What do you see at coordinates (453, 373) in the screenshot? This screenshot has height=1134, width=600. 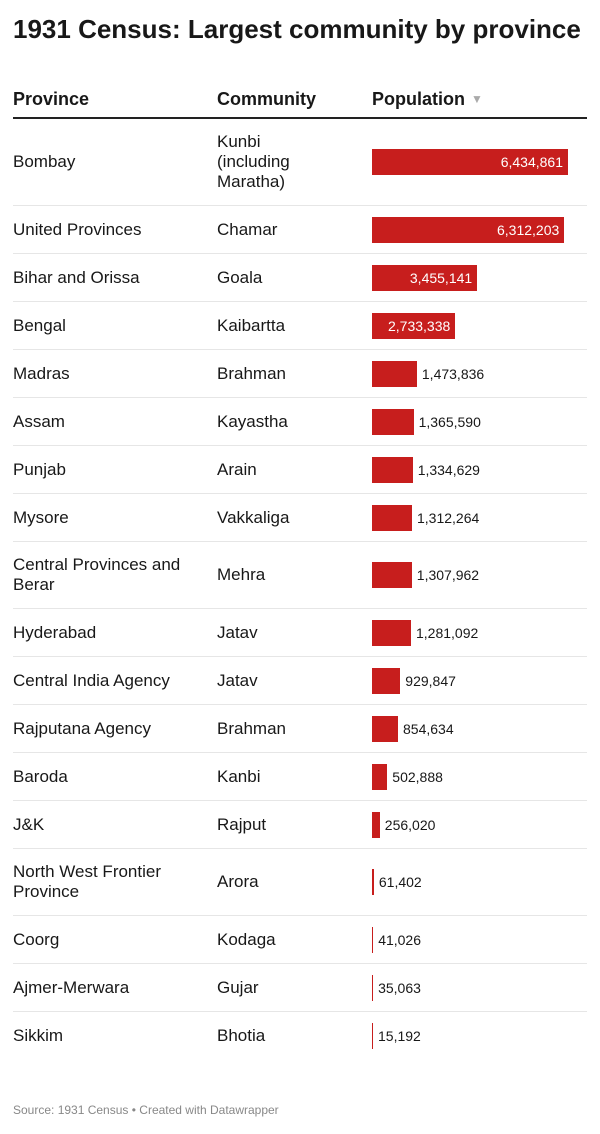 I see `population-label: 1,473,836` at bounding box center [453, 373].